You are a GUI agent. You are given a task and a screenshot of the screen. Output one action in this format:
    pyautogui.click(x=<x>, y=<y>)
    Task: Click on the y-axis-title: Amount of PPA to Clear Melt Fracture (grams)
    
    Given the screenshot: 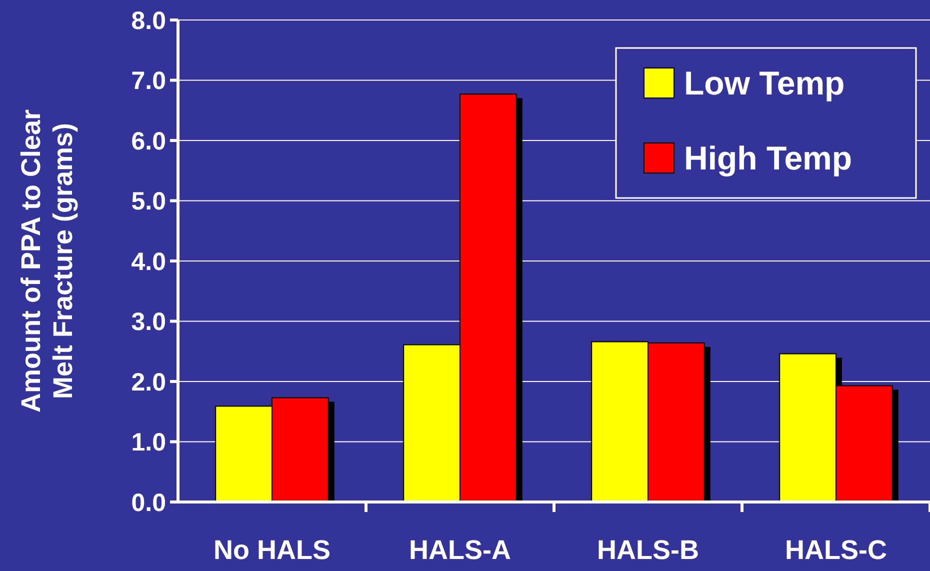 What is the action you would take?
    pyautogui.click(x=47, y=260)
    